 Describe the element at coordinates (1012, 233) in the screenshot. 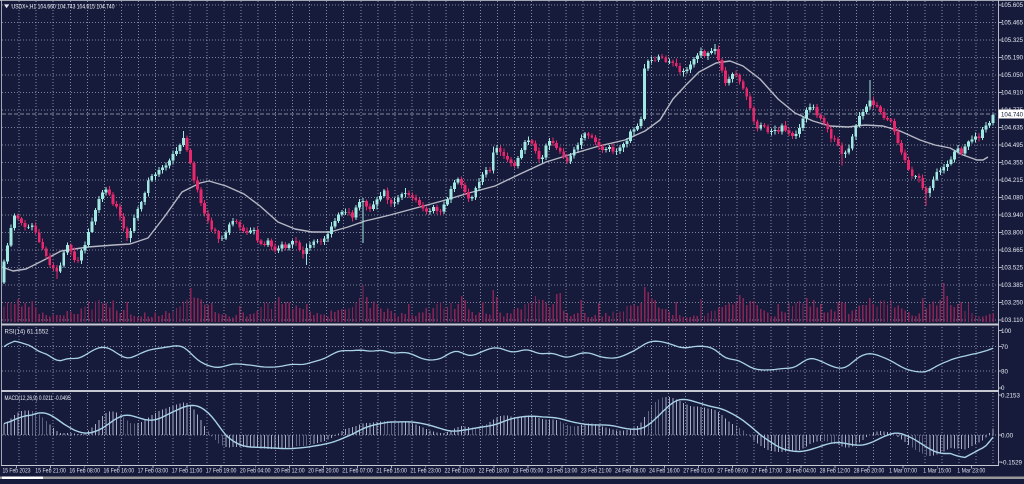

I see `svg-text: 103.800` at that location.